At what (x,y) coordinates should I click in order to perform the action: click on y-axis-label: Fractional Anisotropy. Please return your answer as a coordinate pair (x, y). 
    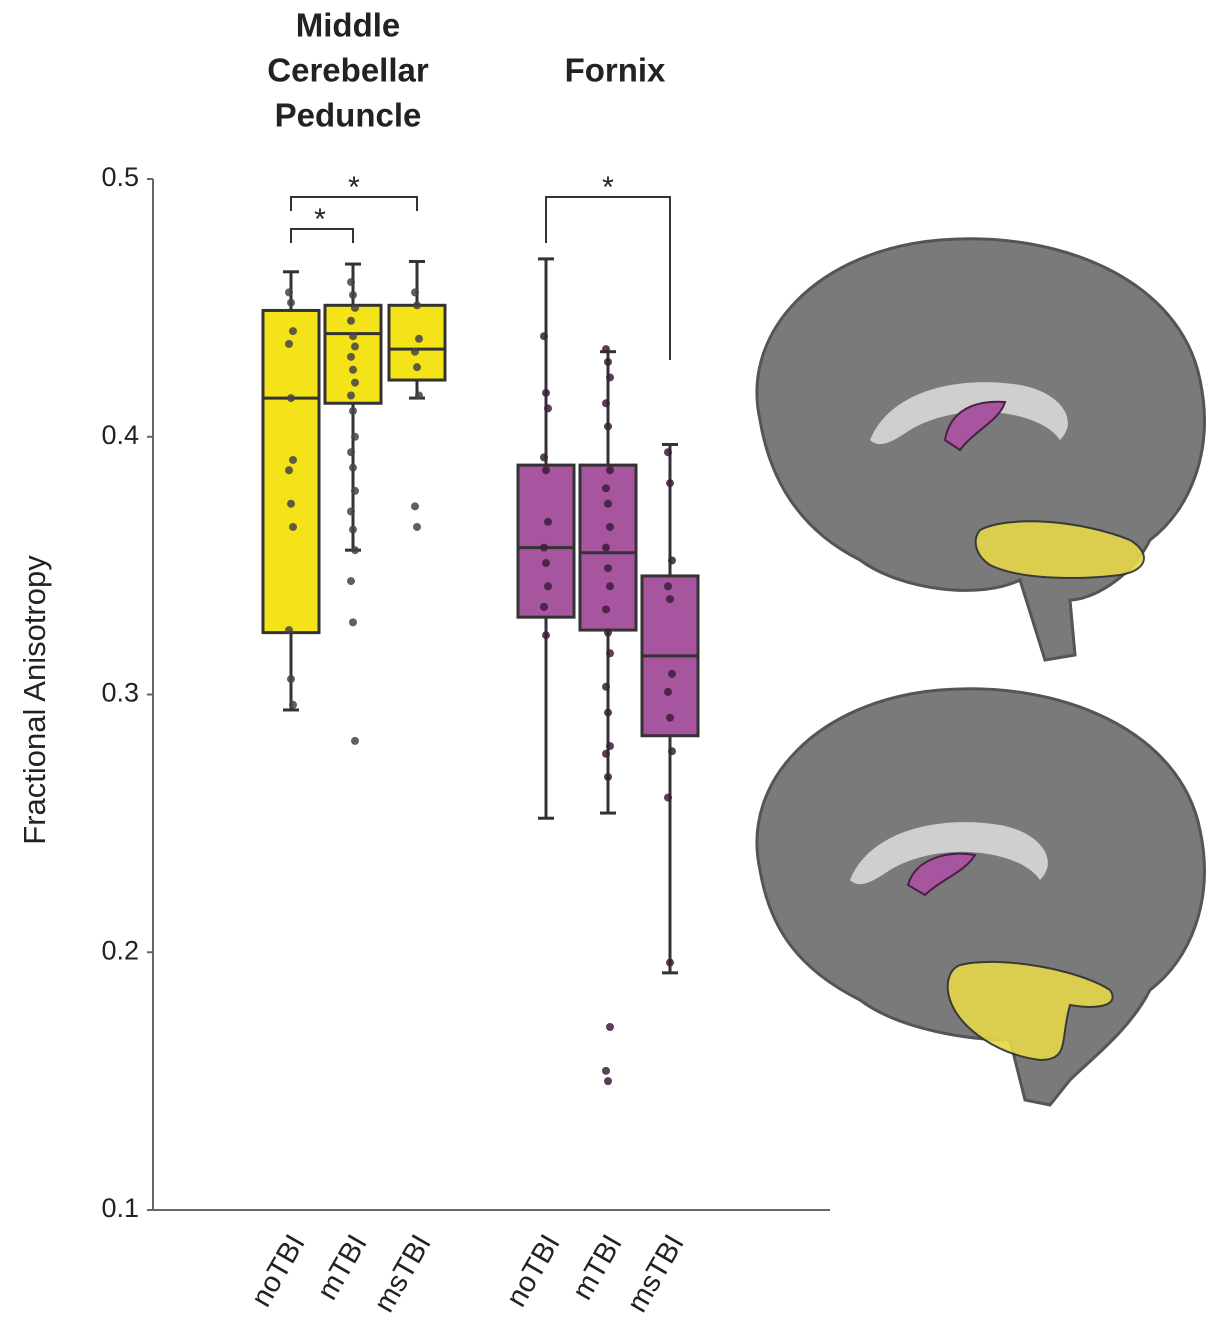
    Looking at the image, I should click on (34, 700).